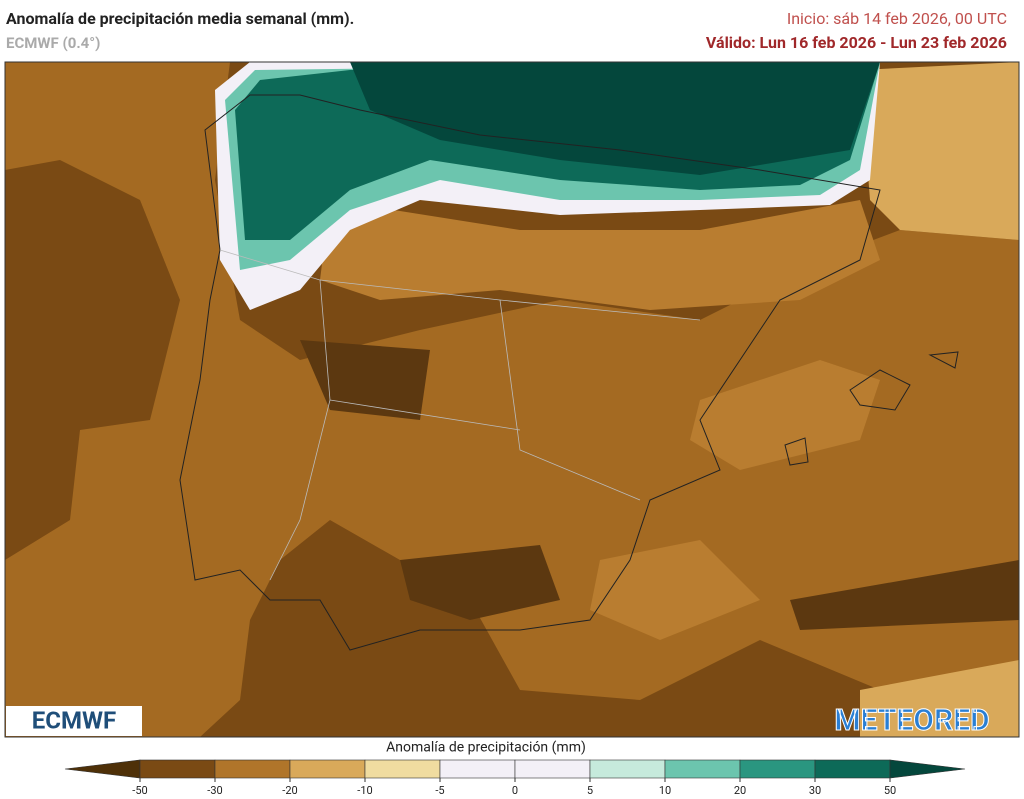 Image resolution: width=1024 pixels, height=799 pixels. I want to click on colorbar-tick-label: 50, so click(890, 790).